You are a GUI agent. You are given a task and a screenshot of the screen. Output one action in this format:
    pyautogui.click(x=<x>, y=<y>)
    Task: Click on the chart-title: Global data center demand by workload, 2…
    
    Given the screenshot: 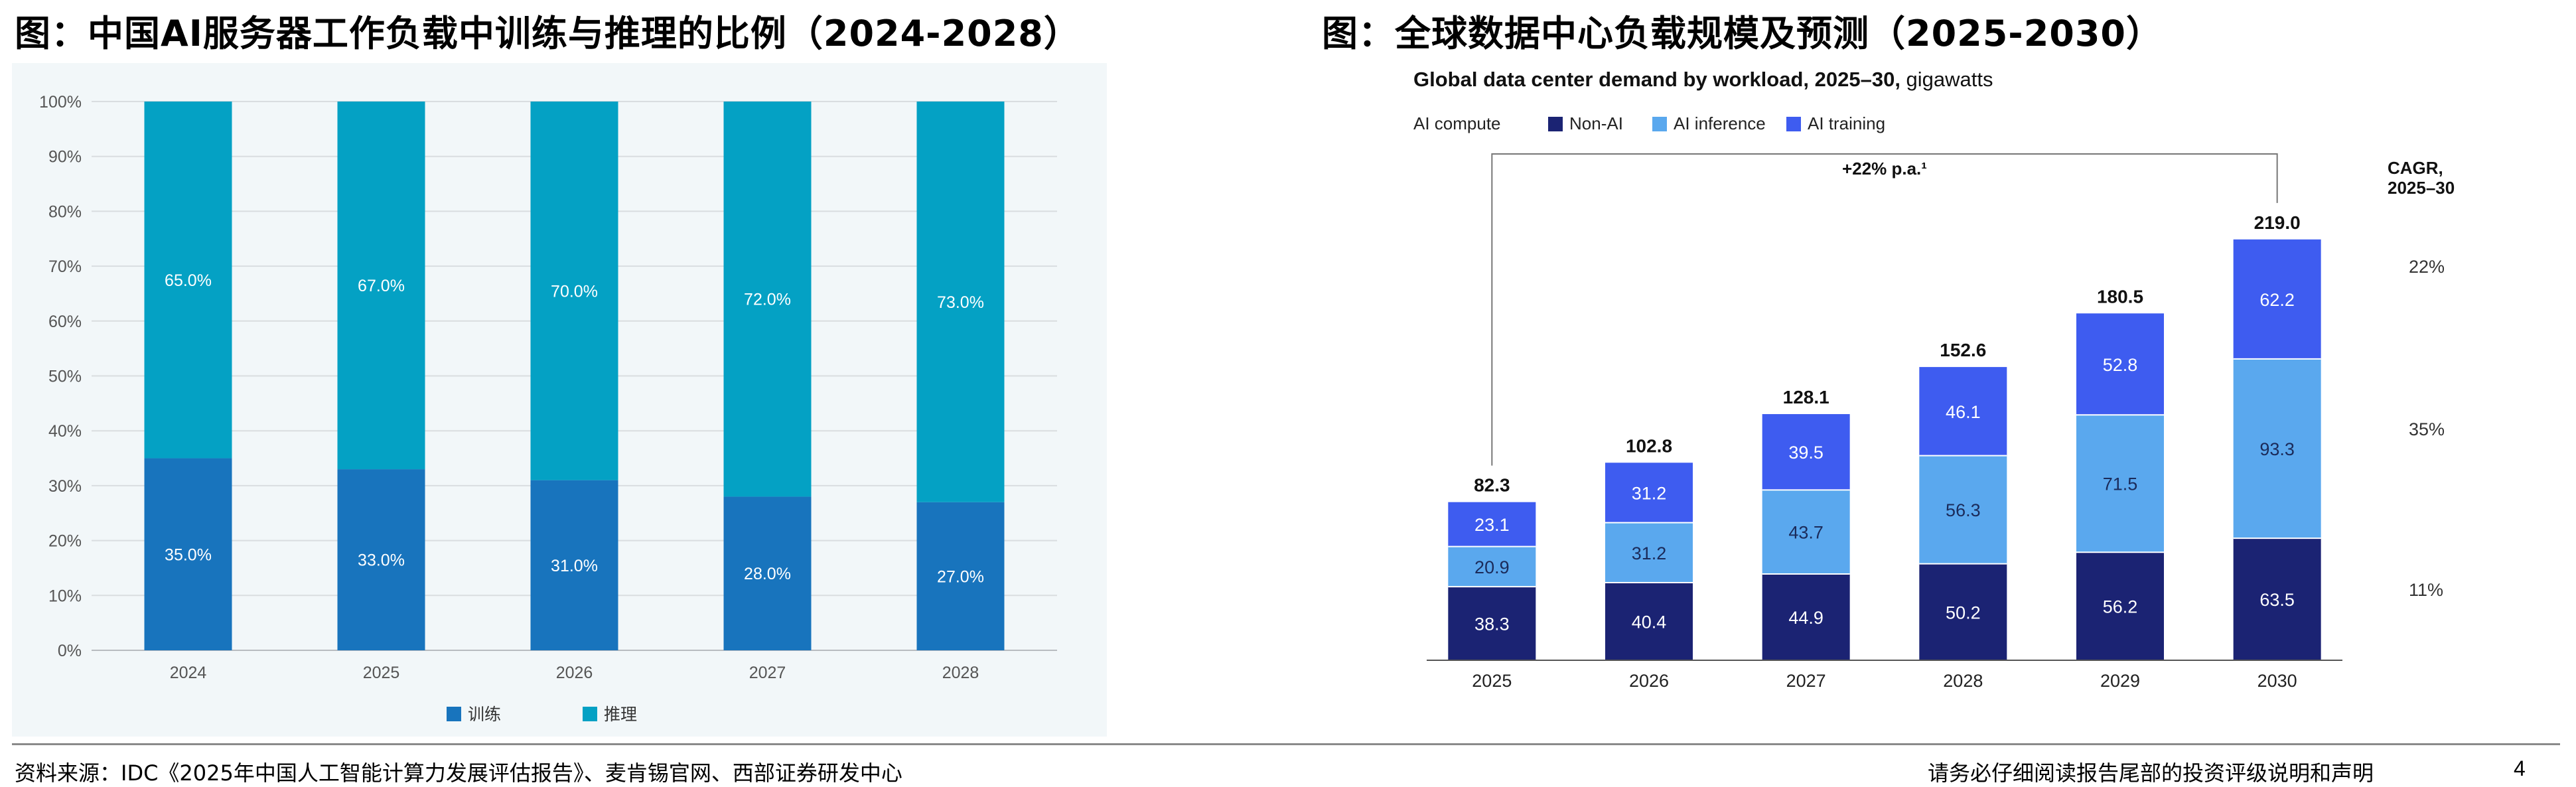 What is the action you would take?
    pyautogui.click(x=1703, y=79)
    